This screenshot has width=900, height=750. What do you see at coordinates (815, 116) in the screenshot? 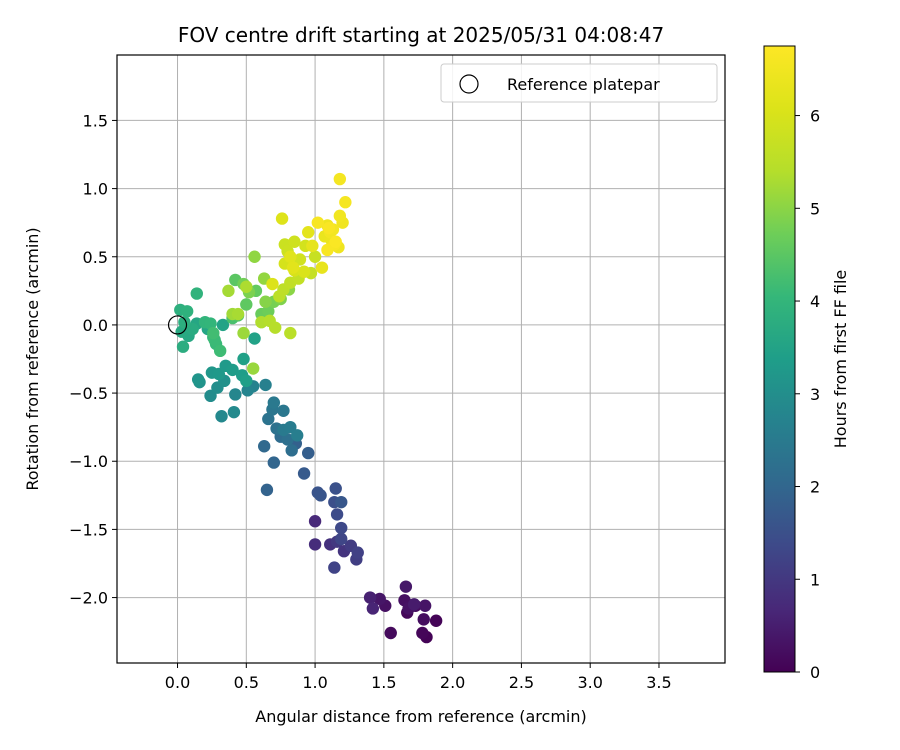
I see `colorbar-tick-label: 6` at bounding box center [815, 116].